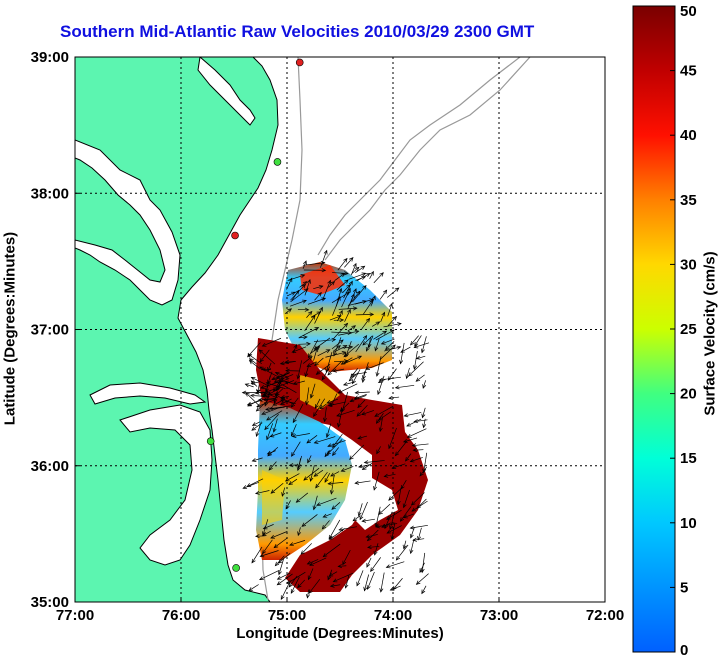 This screenshot has width=724, height=659. Describe the element at coordinates (605, 615) in the screenshot. I see `x-tick-label: 72:00` at that location.